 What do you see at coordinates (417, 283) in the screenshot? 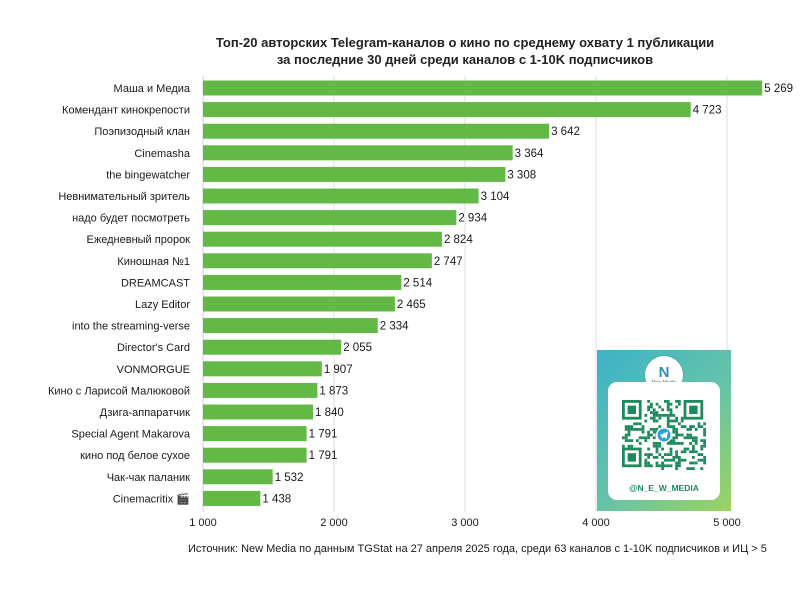
I see `value-label: 2 514` at bounding box center [417, 283].